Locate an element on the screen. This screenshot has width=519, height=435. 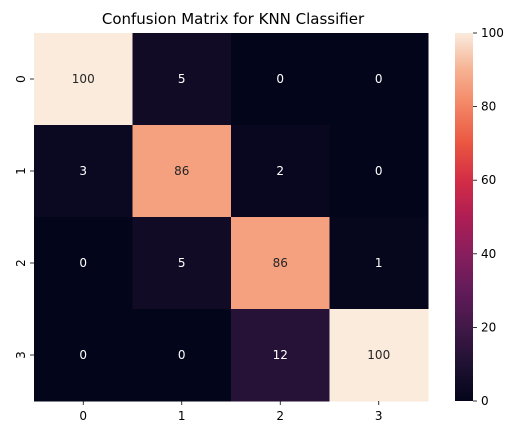
colorbar-tick-label: 60 is located at coordinates (488, 180).